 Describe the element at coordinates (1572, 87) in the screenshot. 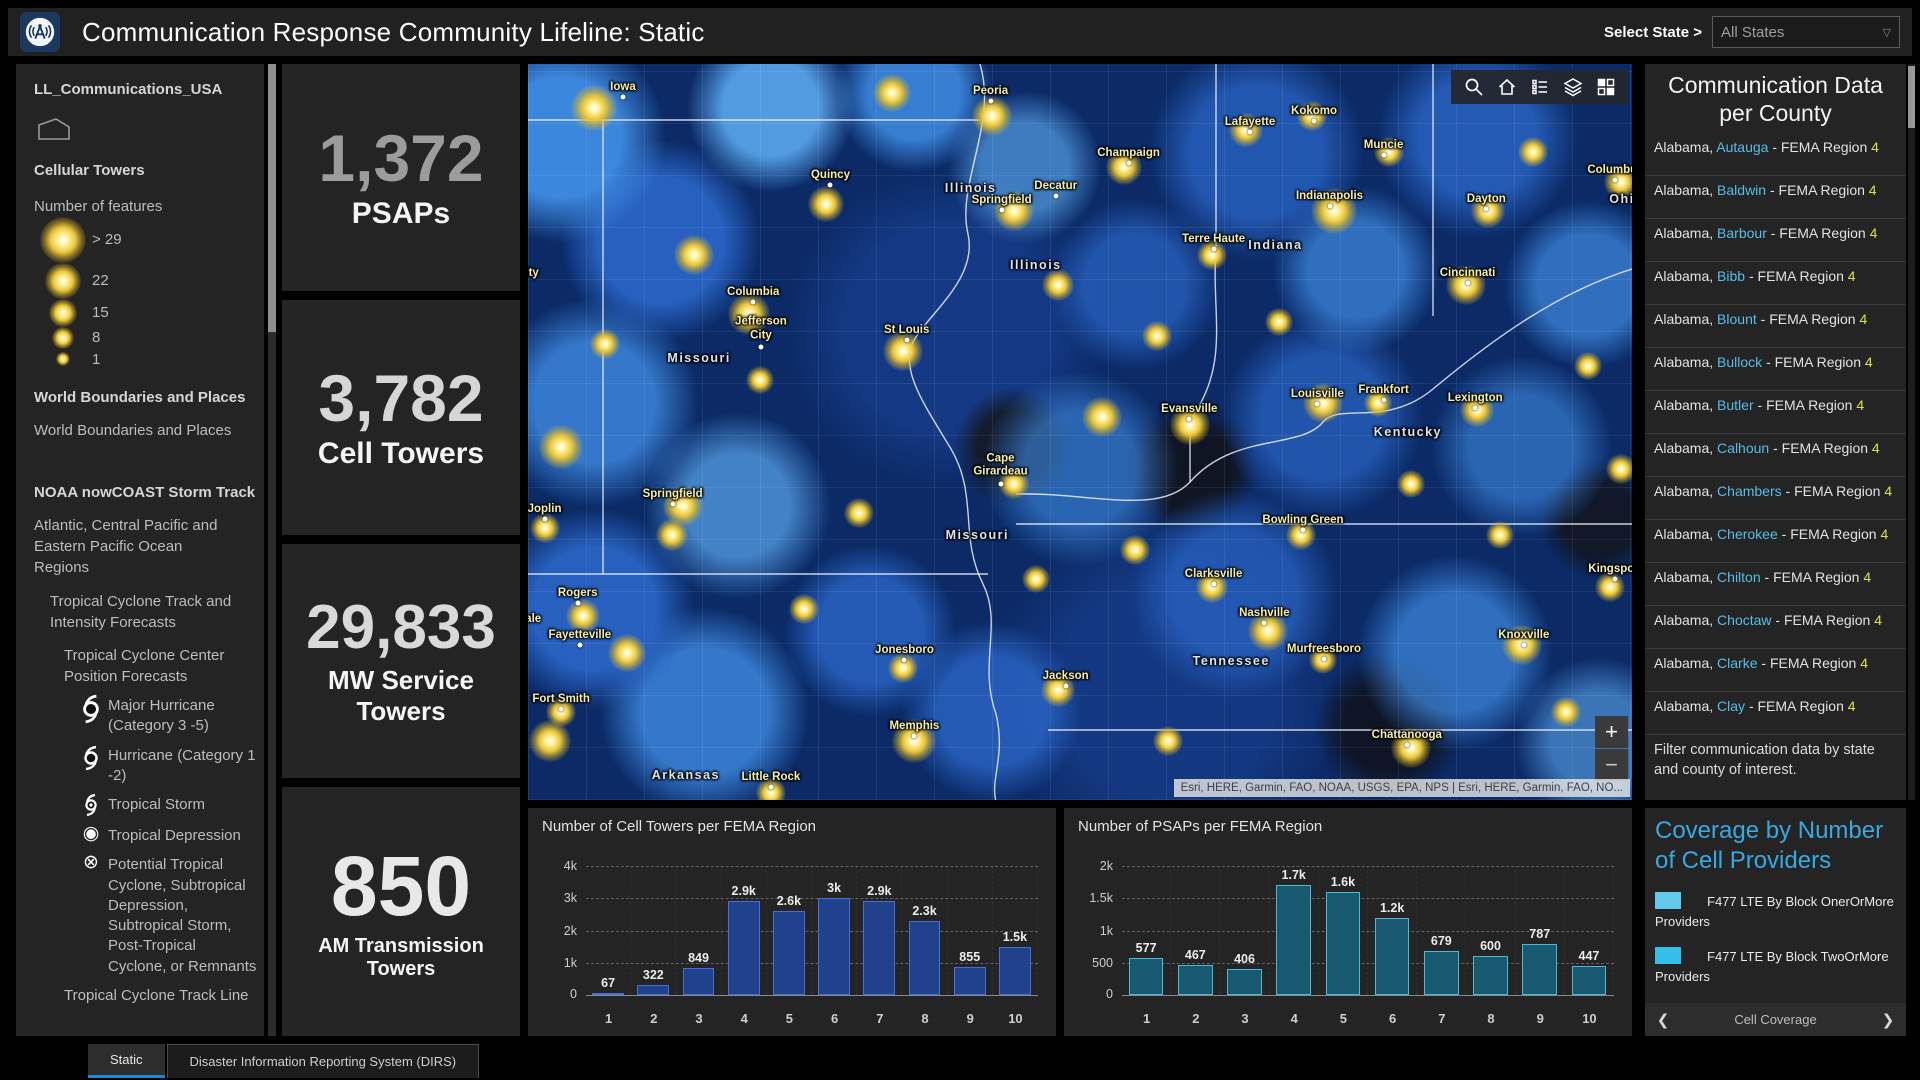

I see `layers-icon` at that location.